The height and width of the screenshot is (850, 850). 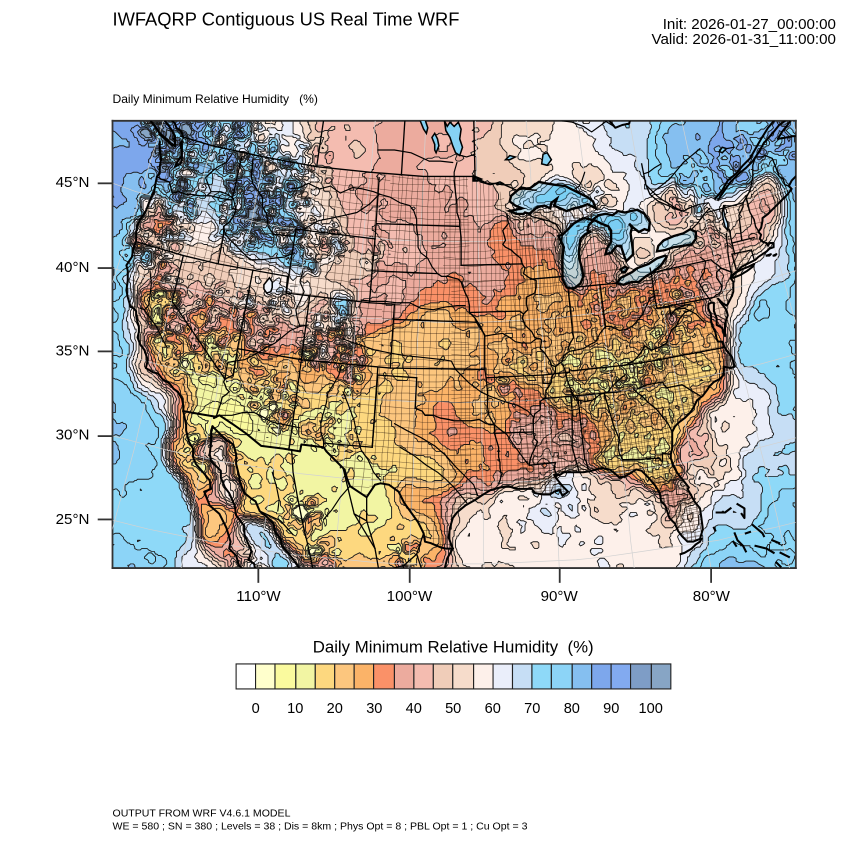 I want to click on svg-text: 110°W, so click(x=258, y=596).